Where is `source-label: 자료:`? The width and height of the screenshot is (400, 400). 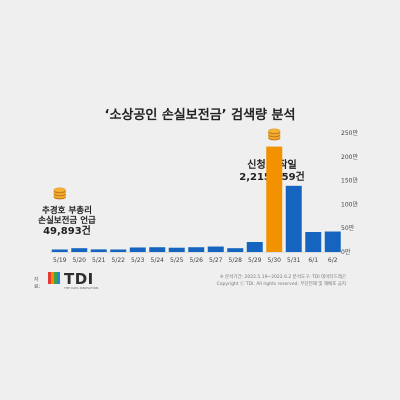
source-label: 자료: is located at coordinates (37, 283).